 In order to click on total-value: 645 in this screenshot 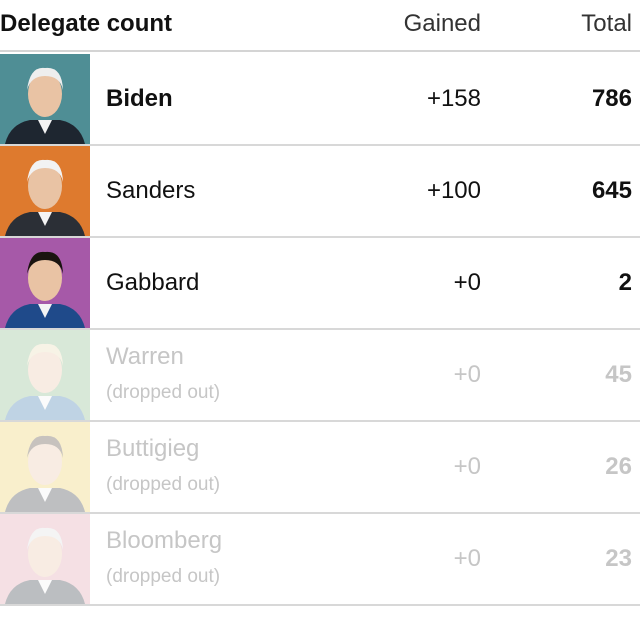, I will do `click(611, 190)`.